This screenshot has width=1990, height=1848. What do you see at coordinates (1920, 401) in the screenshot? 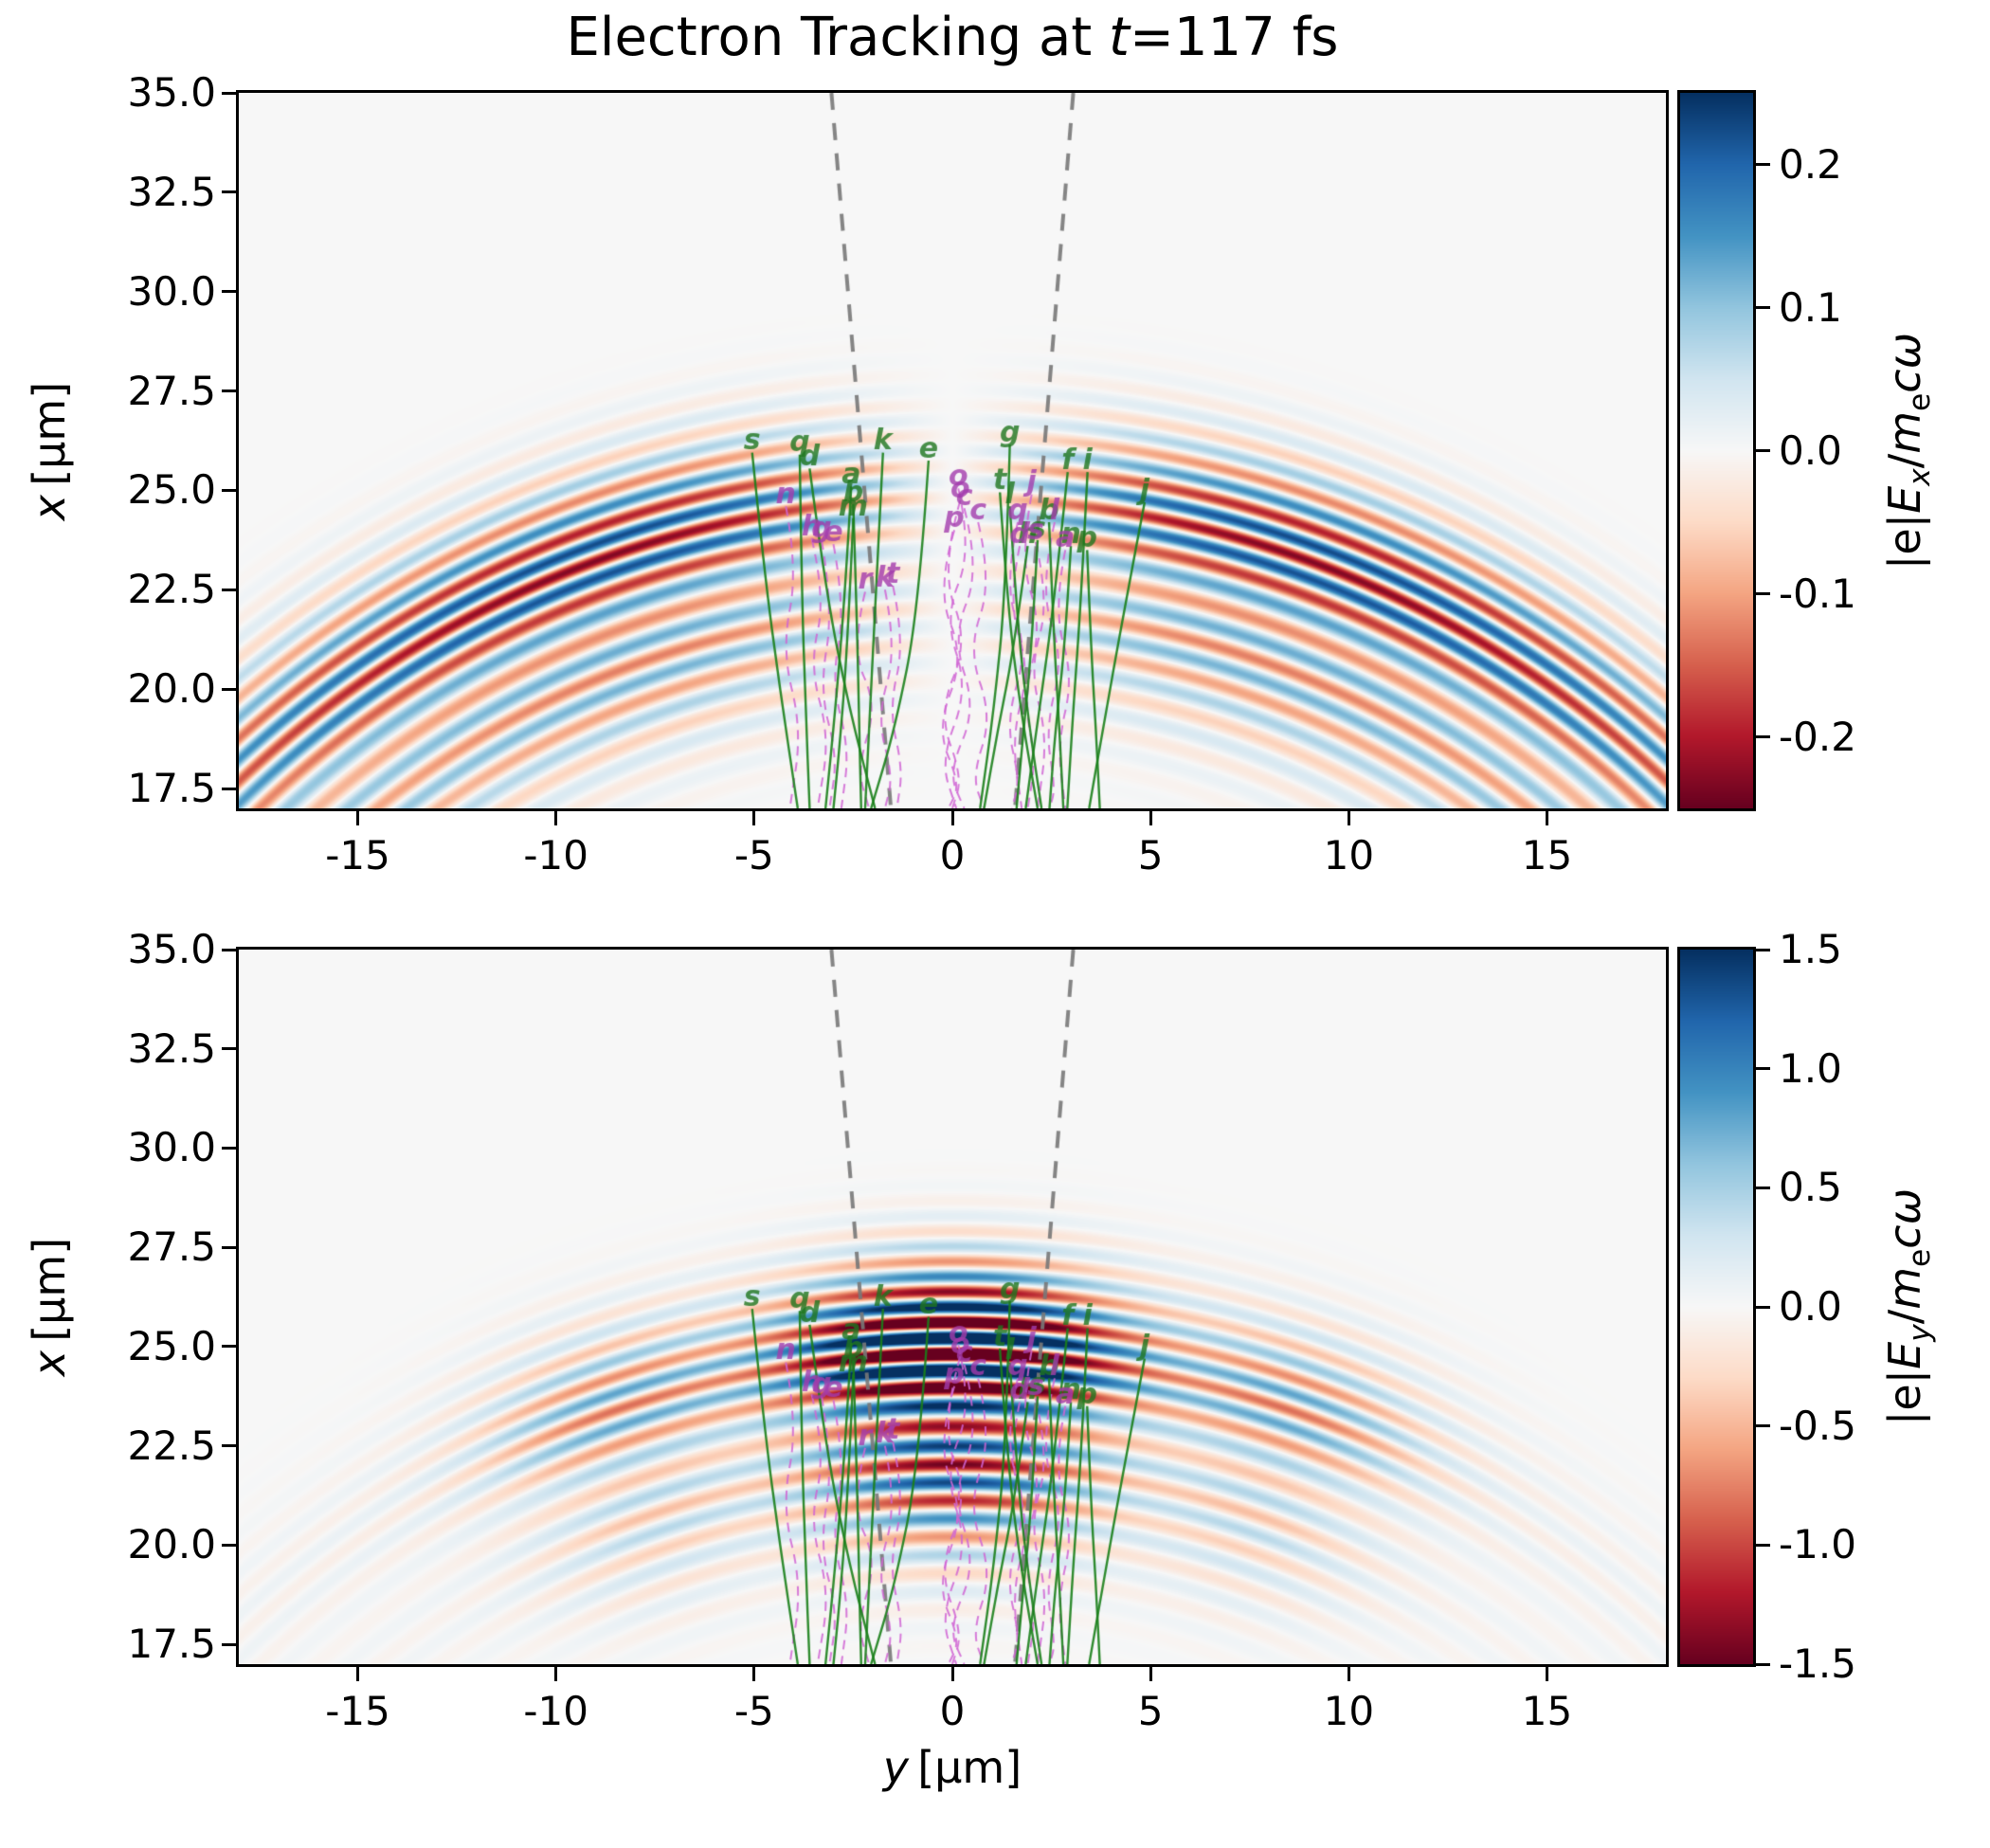
I see `ex-cbl-sub2: e` at bounding box center [1920, 401].